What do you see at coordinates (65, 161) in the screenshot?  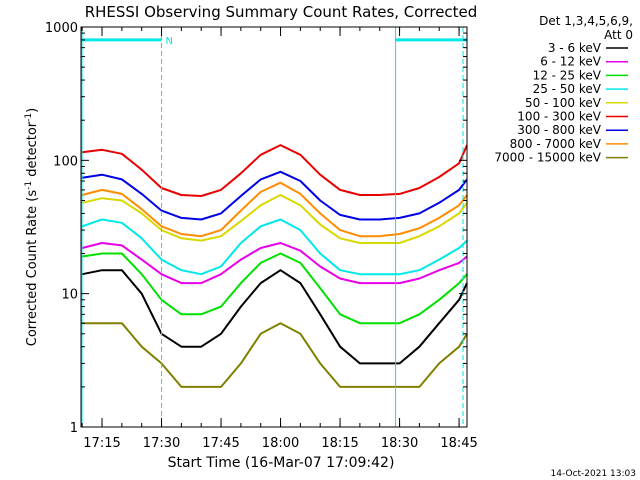 I see `y-tick-label: 100` at bounding box center [65, 161].